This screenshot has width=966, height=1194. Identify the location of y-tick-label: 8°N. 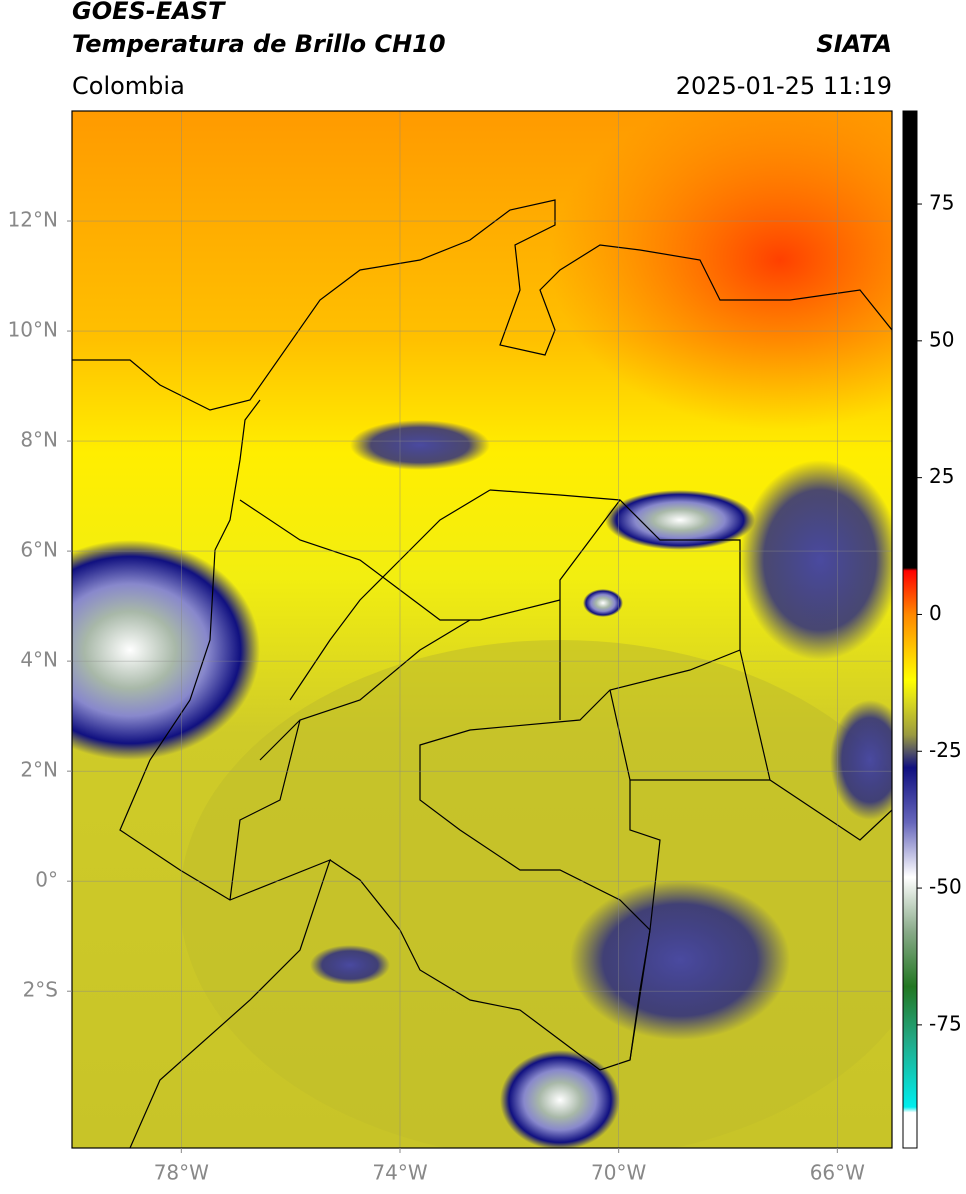
(39, 440).